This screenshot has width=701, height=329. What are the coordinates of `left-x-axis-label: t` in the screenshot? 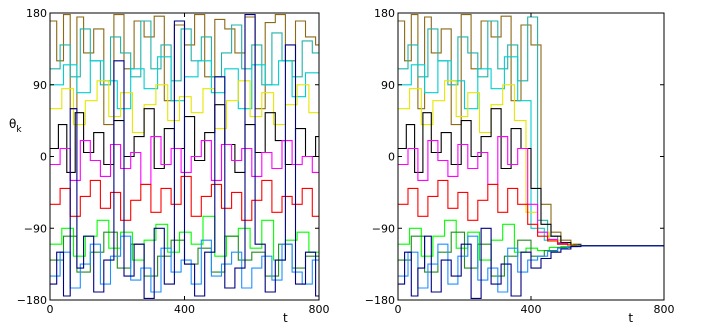 It's located at (285, 318).